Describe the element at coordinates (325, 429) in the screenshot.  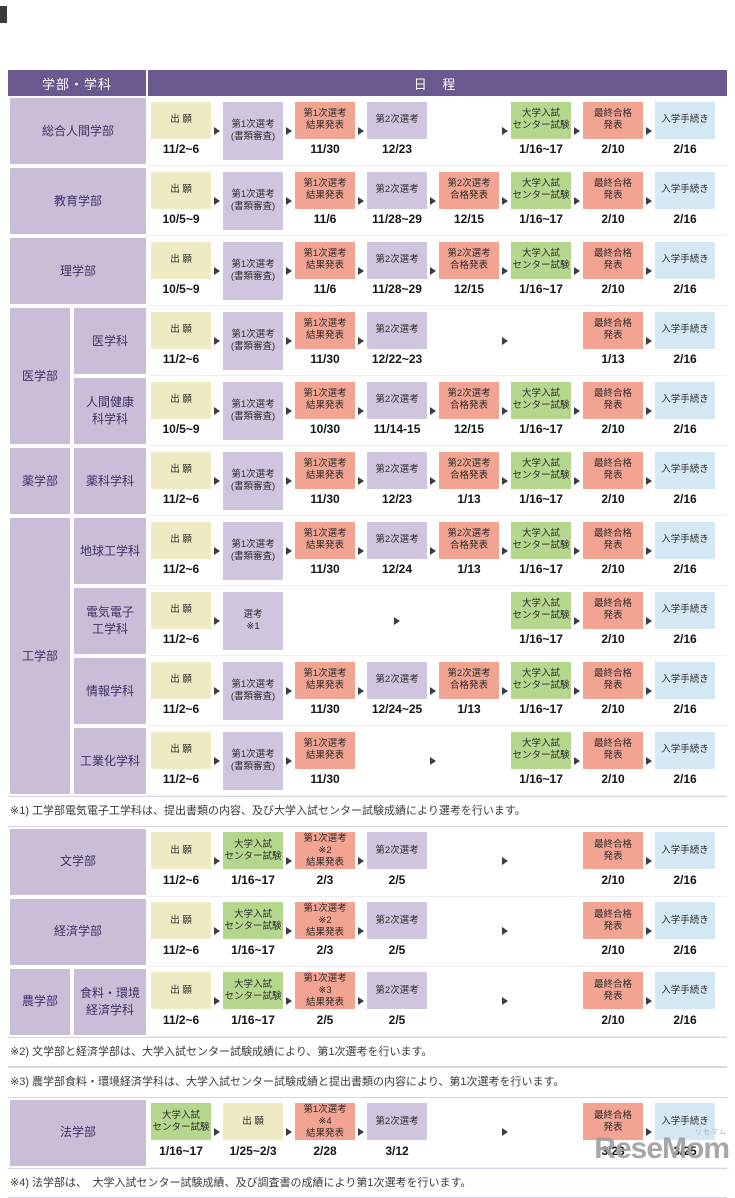
I see `cell-date: 10/30` at that location.